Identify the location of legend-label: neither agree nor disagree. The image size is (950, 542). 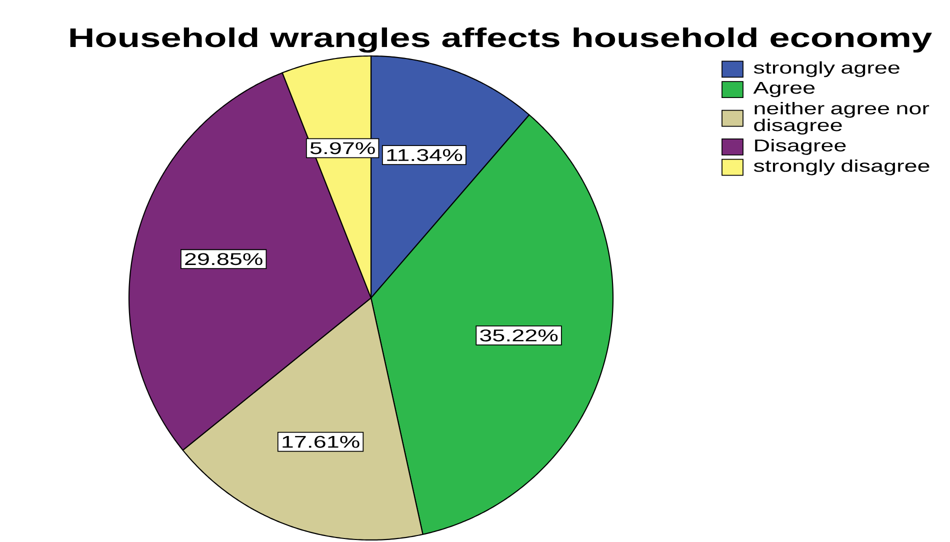
(842, 118).